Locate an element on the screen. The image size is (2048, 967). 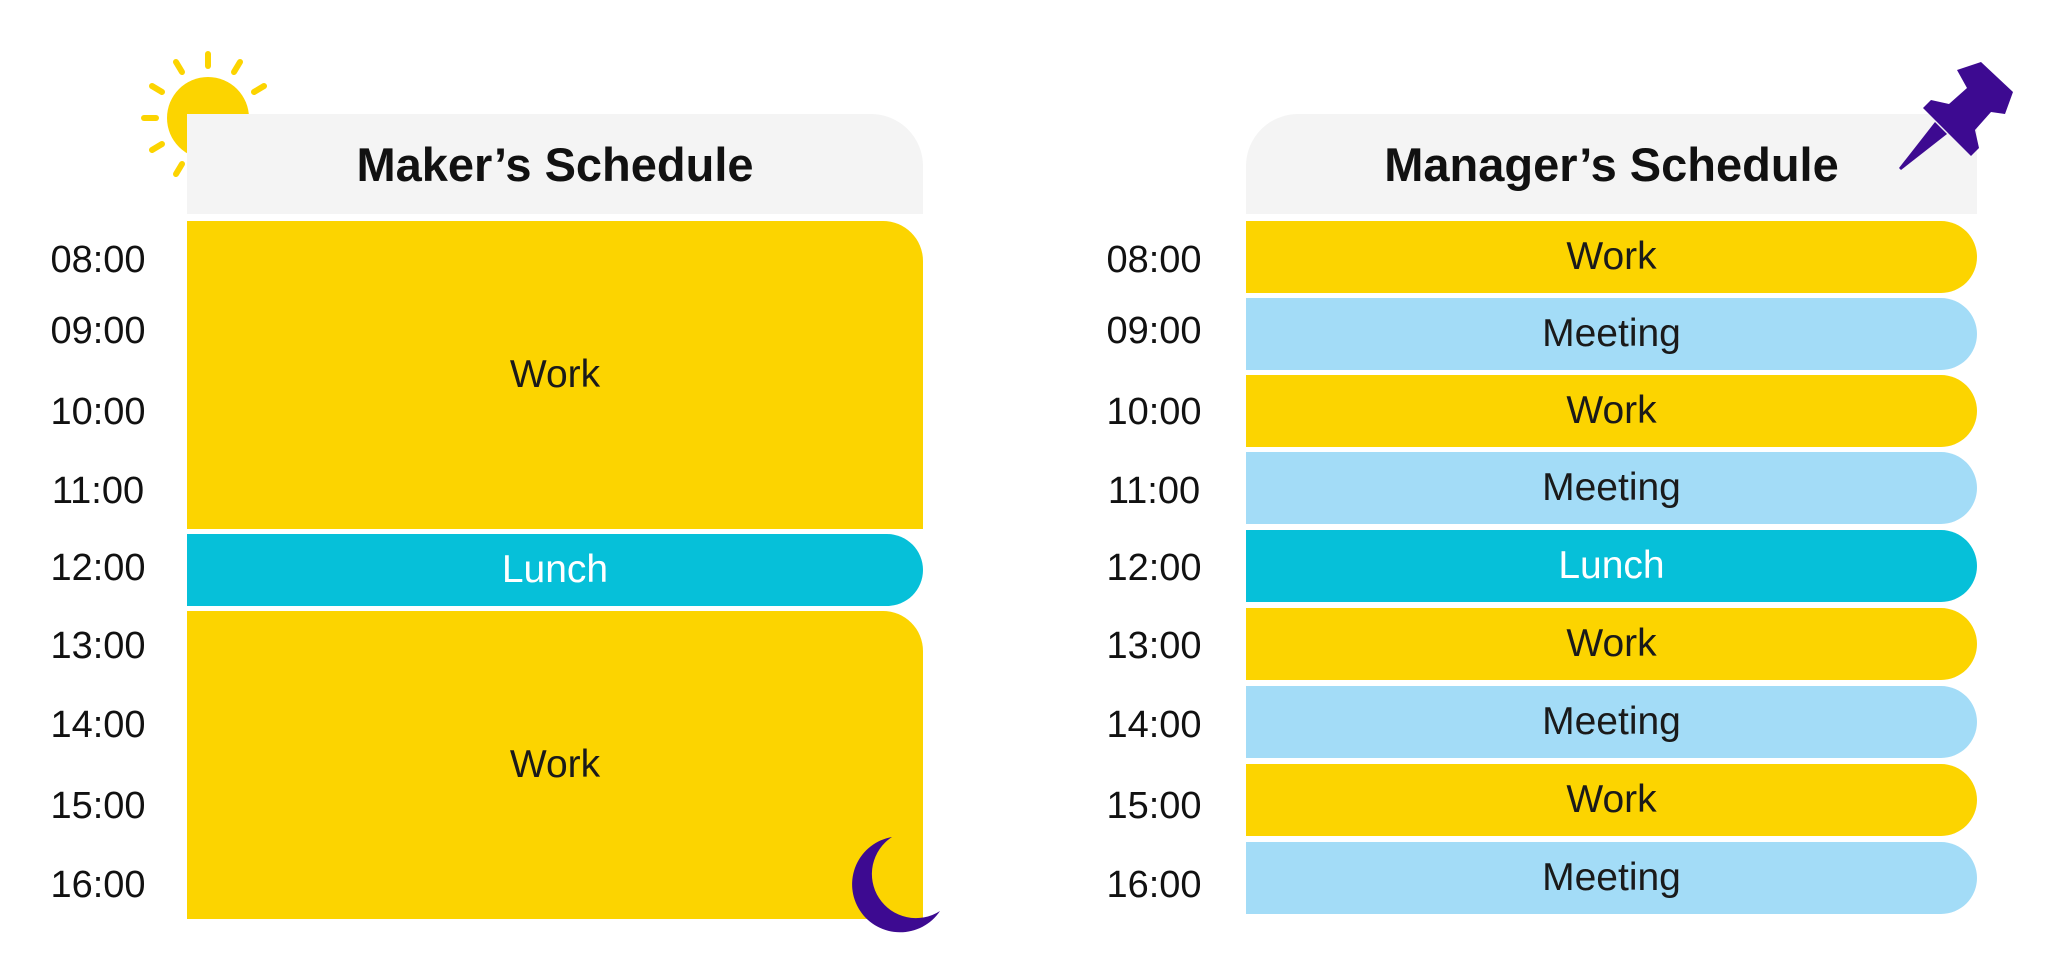
maker-lunch-block: Lunch is located at coordinates (555, 570).